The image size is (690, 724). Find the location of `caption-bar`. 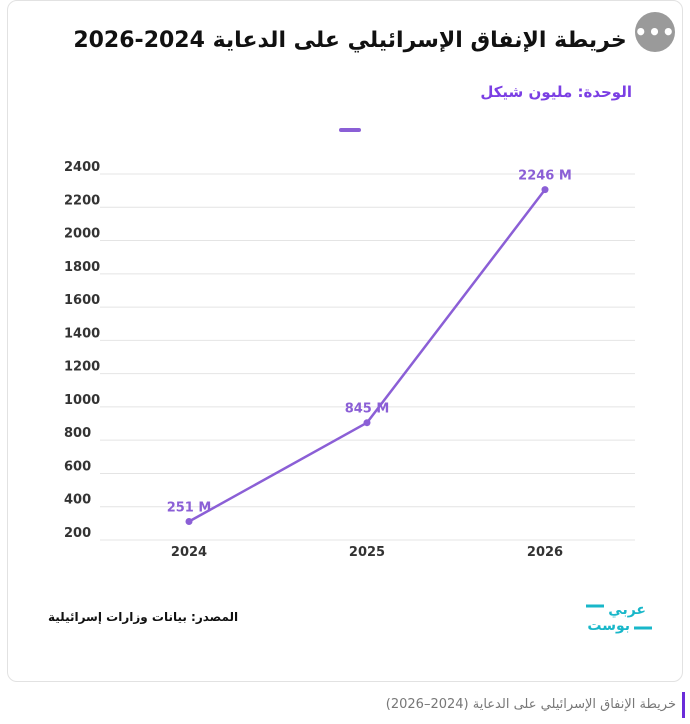

caption-bar is located at coordinates (683, 705).